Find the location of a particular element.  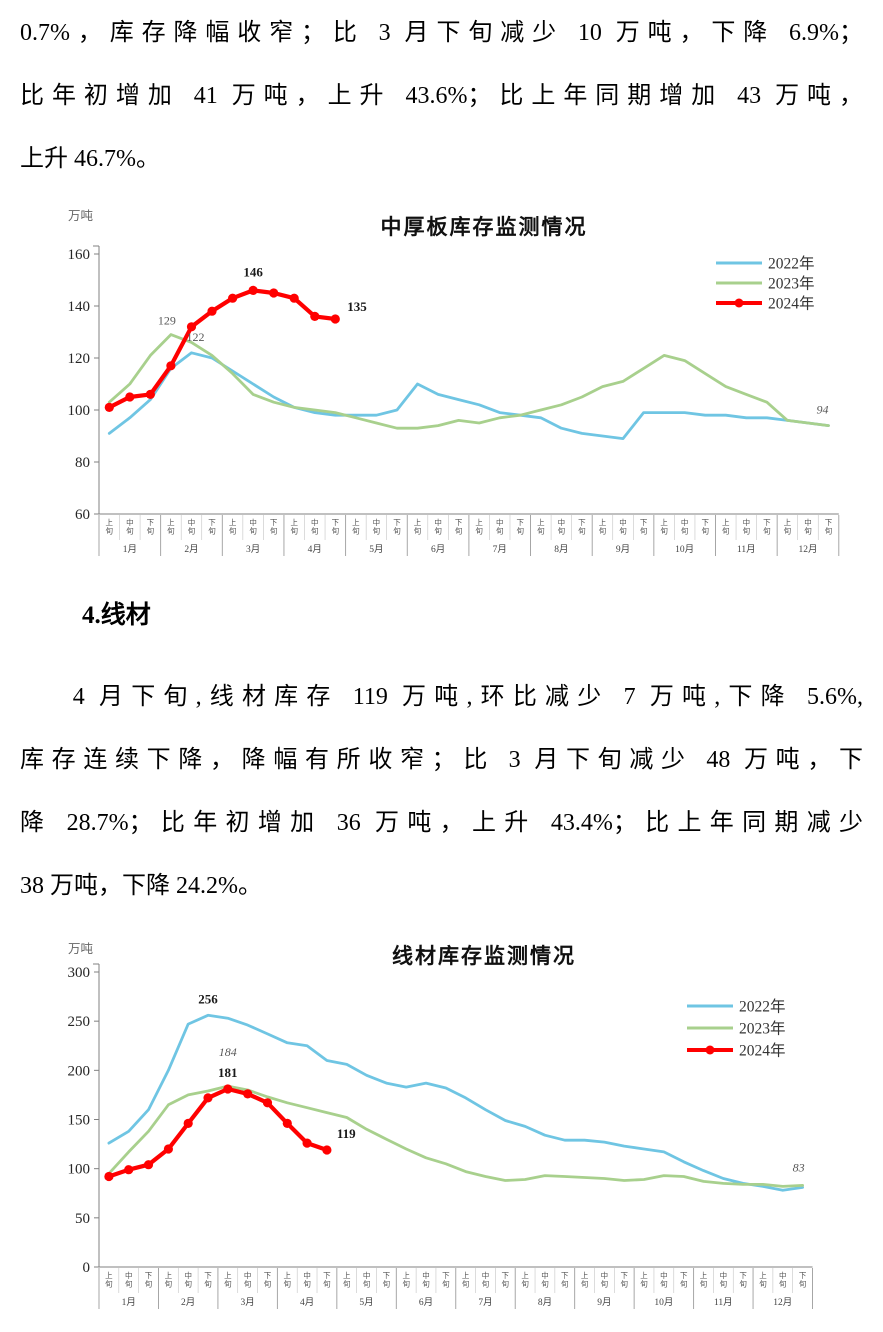

y-tick-label: 200 is located at coordinates (79, 1071).